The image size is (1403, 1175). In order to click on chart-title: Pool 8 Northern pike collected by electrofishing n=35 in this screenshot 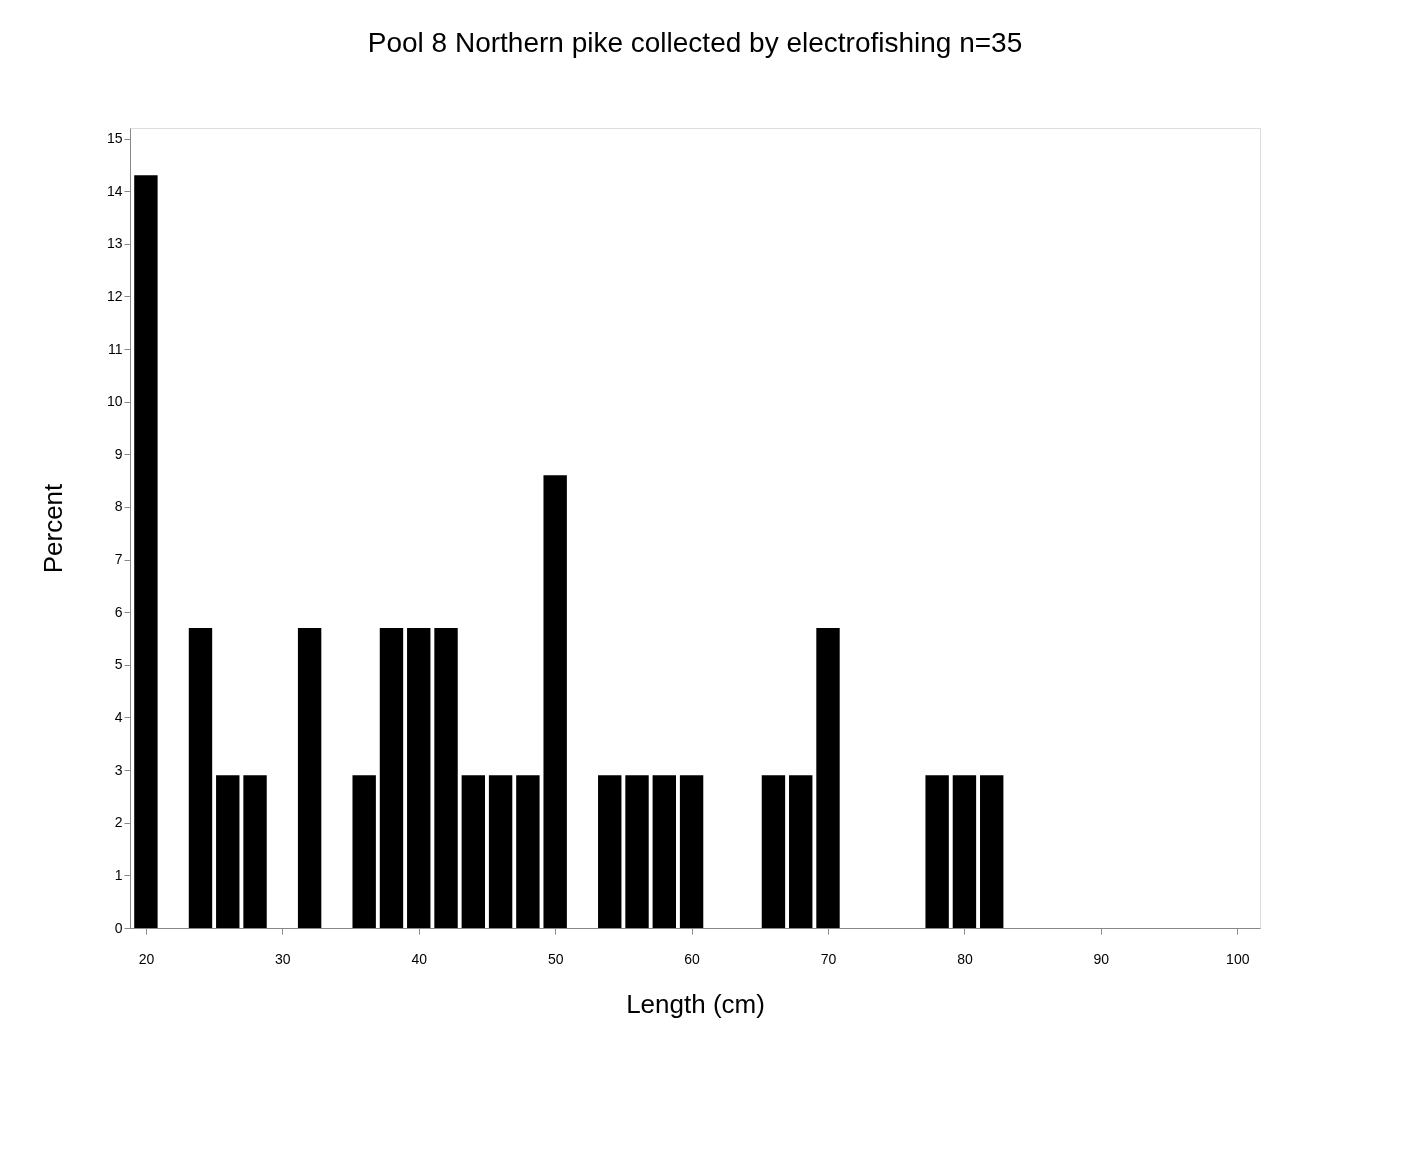, I will do `click(695, 42)`.